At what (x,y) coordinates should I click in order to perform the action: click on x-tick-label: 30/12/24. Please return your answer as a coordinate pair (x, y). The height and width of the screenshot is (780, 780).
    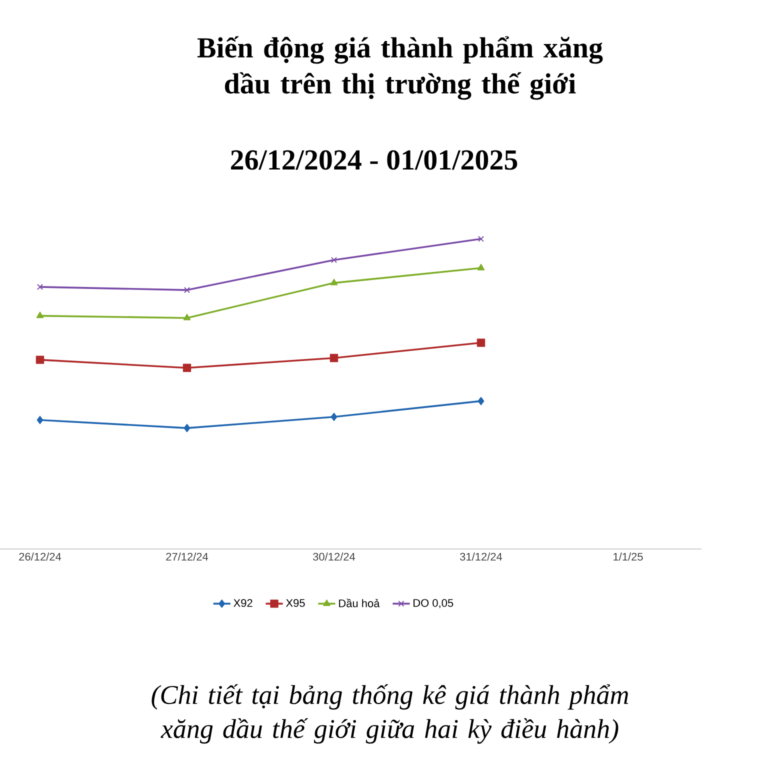
    Looking at the image, I should click on (334, 556).